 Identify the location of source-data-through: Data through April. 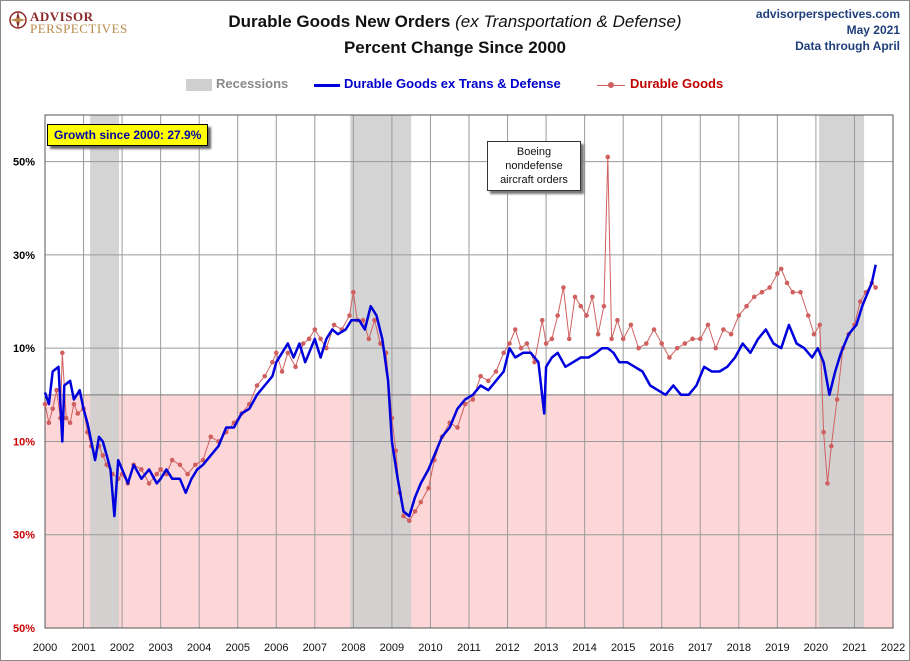
(847, 46).